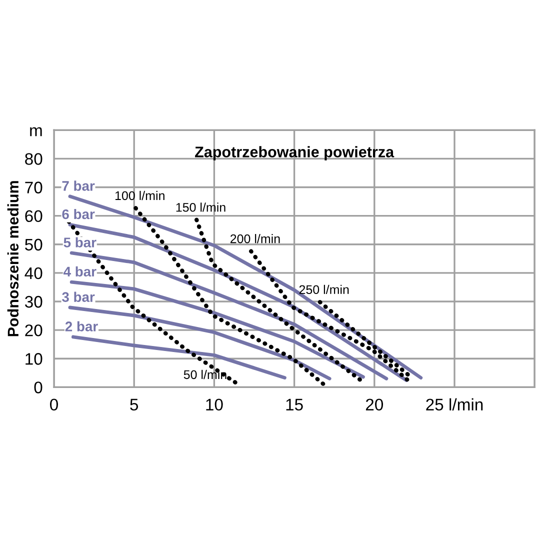 Image resolution: width=540 pixels, height=540 pixels. Describe the element at coordinates (38, 388) in the screenshot. I see `y-tick-label: 0` at that location.